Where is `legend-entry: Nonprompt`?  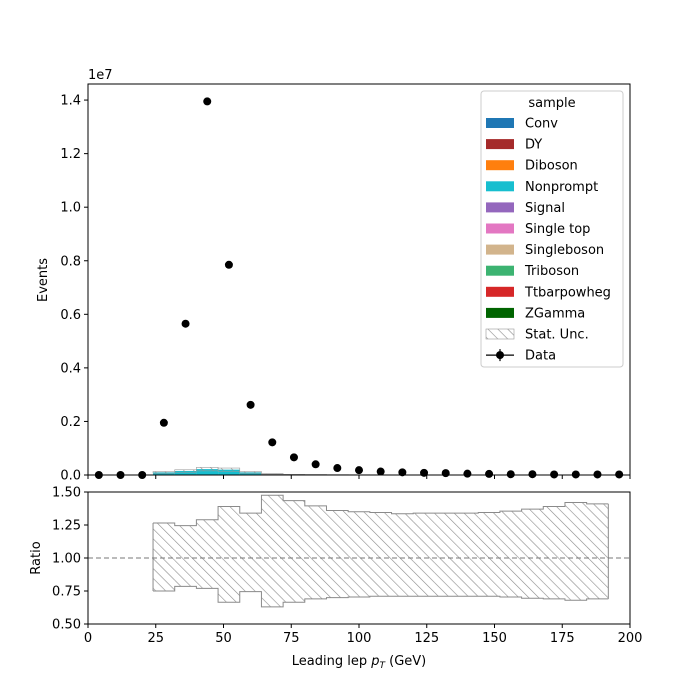 legend-entry: Nonprompt is located at coordinates (542, 187).